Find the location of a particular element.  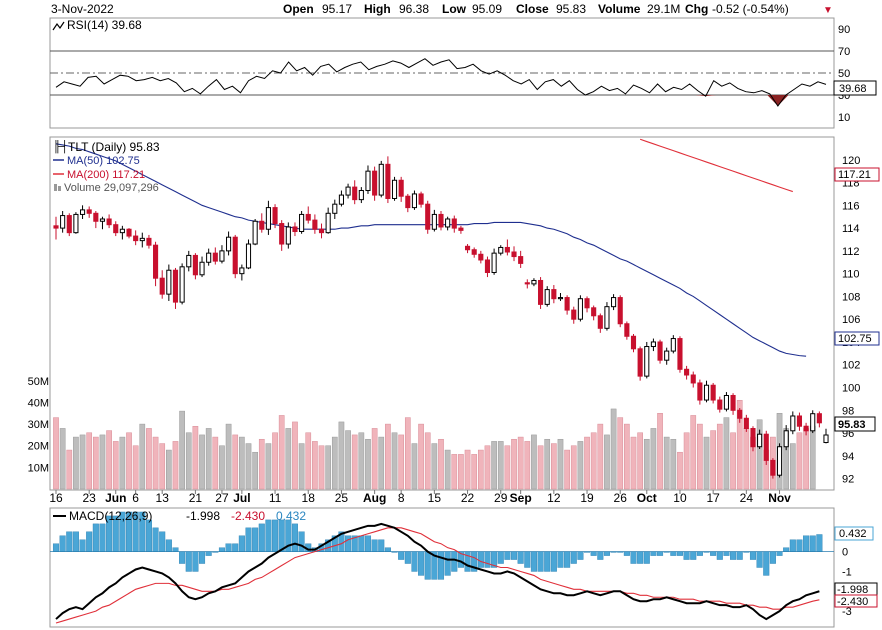

x-tick-label: 29 is located at coordinates (501, 498).